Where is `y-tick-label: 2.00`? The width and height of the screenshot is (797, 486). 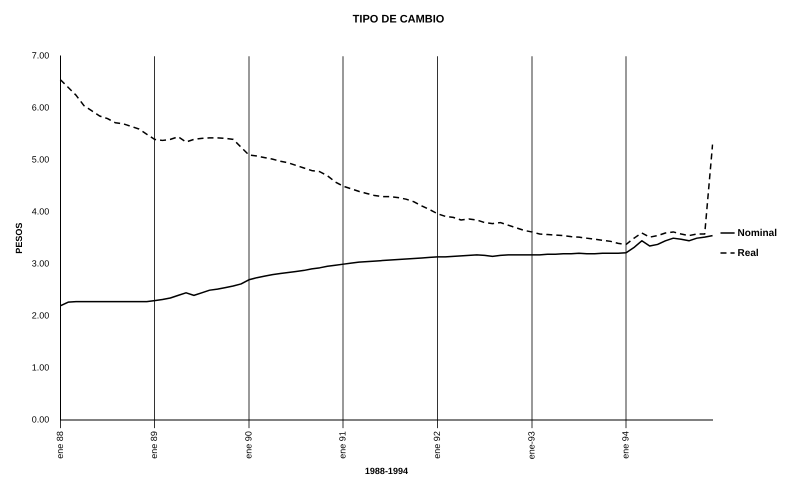
y-tick-label: 2.00 is located at coordinates (41, 315).